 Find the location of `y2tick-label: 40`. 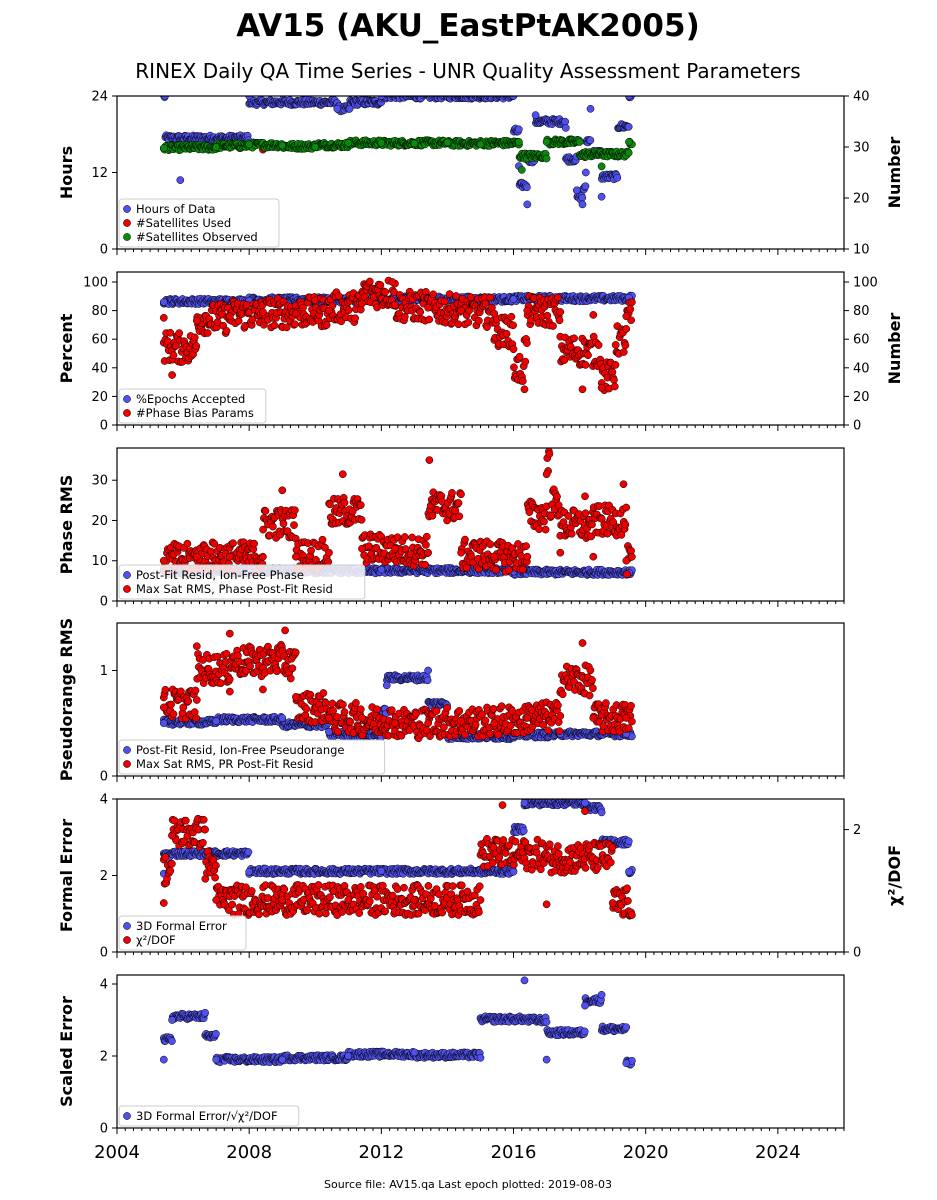

y2tick-label: 40 is located at coordinates (861, 368).